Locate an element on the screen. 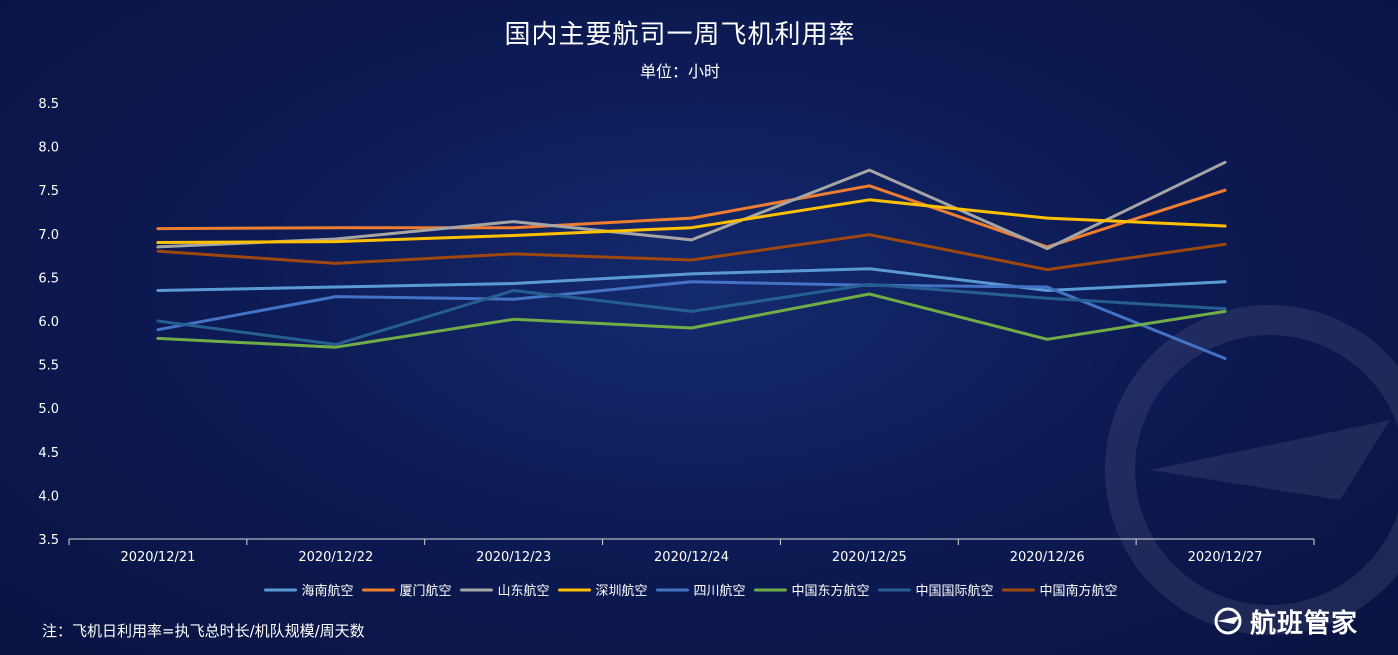 The image size is (1398, 655). legend-item: 山东航空 is located at coordinates (505, 591).